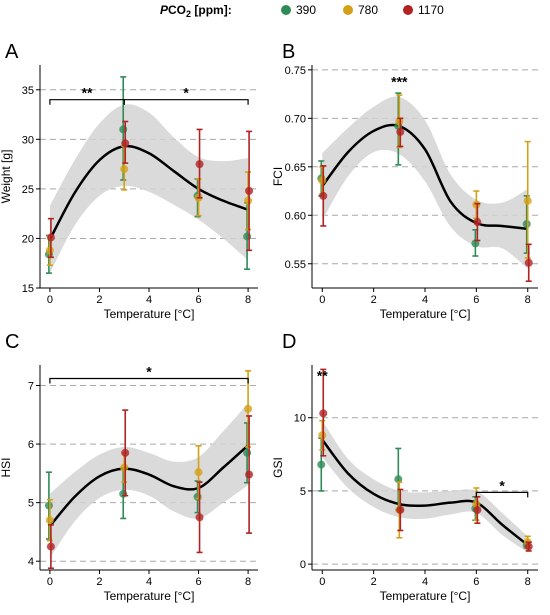 This screenshot has height=615, width=550. I want to click on y-tick-label-a-25: 25, so click(28, 190).